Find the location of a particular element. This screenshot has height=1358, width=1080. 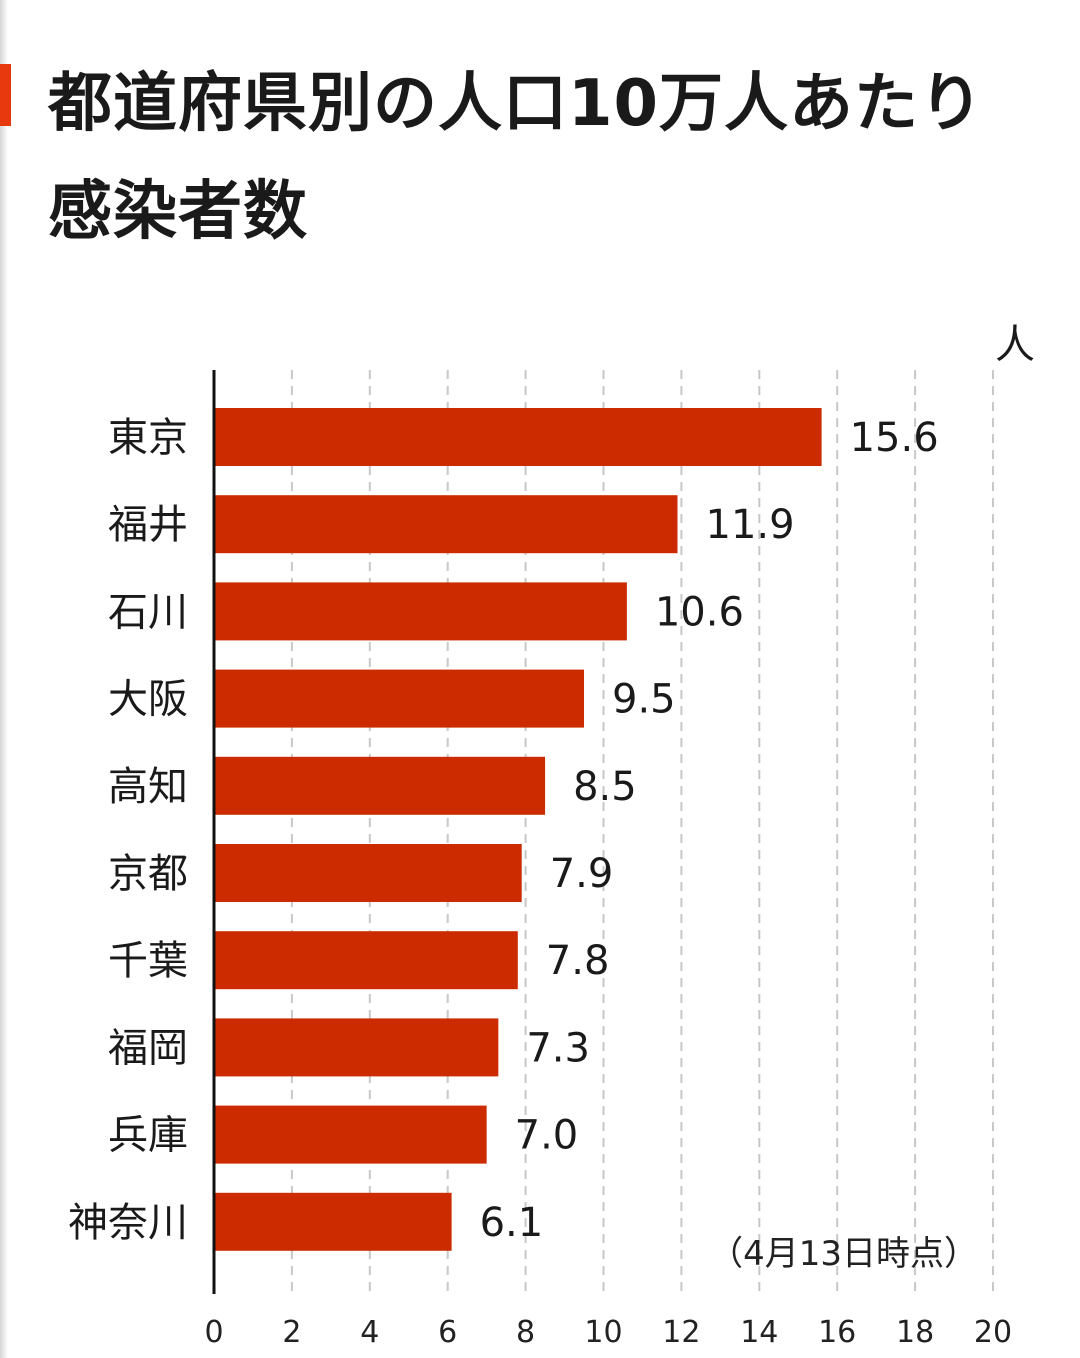

value-label: 7.9 is located at coordinates (582, 874).